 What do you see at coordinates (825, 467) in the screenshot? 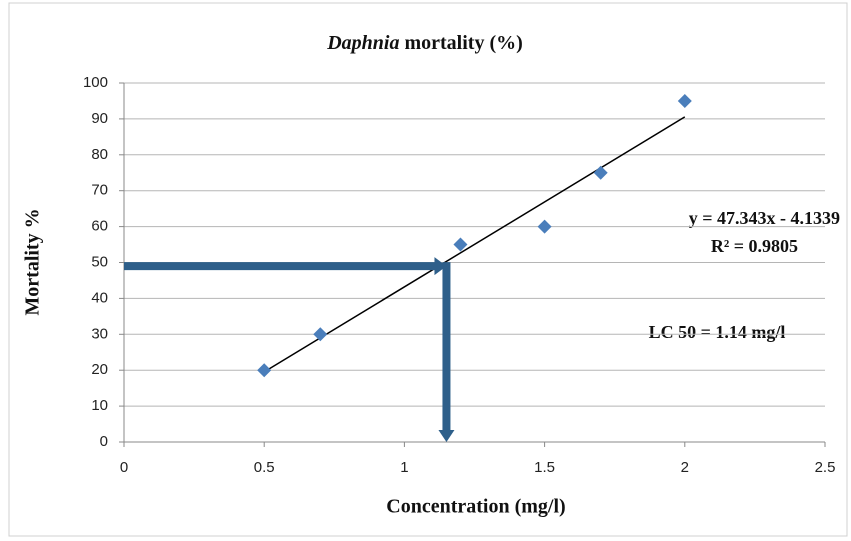
I see `x-tick-label: 2.5` at bounding box center [825, 467].